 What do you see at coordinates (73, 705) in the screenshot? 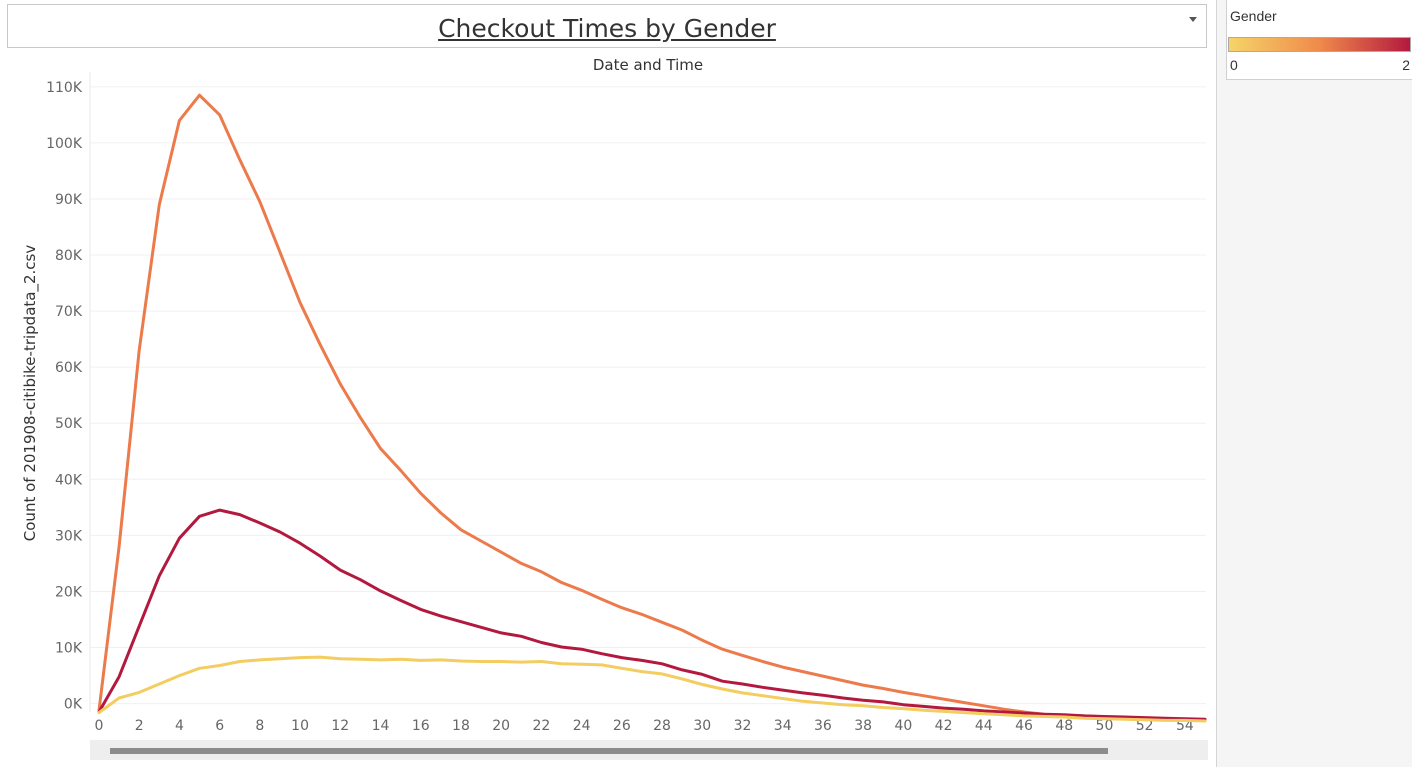
I see `y-tick-label: 0K` at bounding box center [73, 705].